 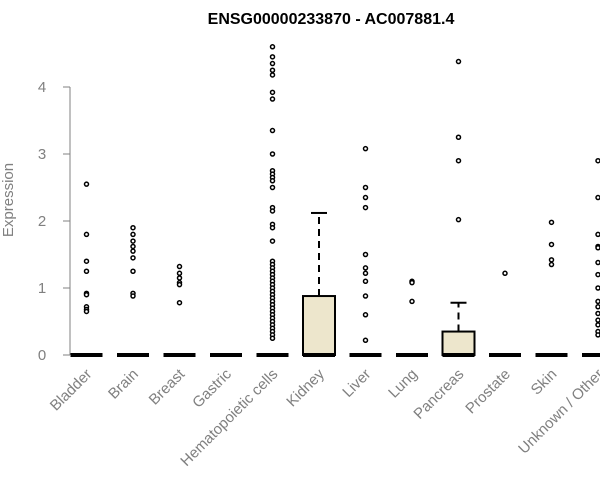 I want to click on x-tick-label: Skin, so click(x=544, y=382).